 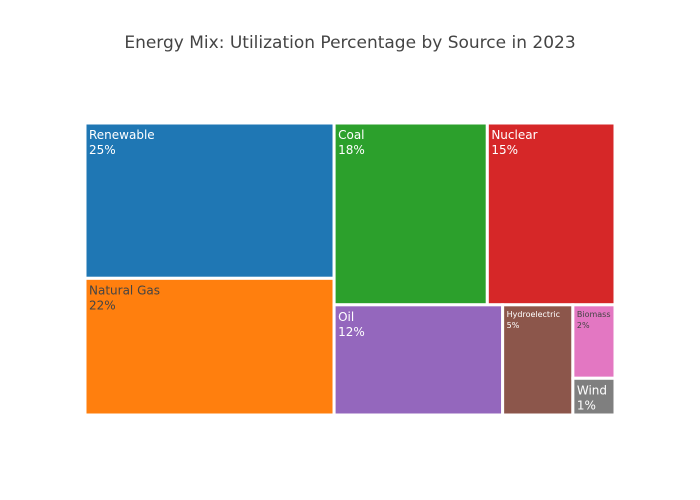 I want to click on tile-label-renewable: Renewable, so click(x=122, y=135).